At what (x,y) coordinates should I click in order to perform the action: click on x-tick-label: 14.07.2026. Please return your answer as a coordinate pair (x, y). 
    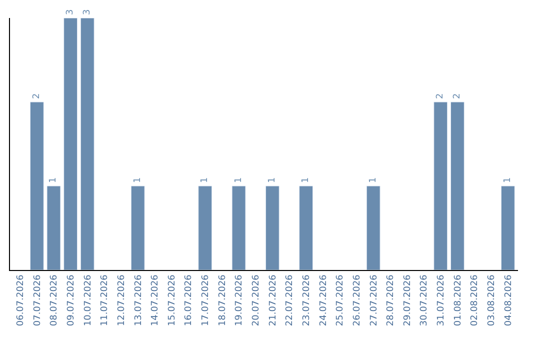
    Looking at the image, I should click on (155, 300).